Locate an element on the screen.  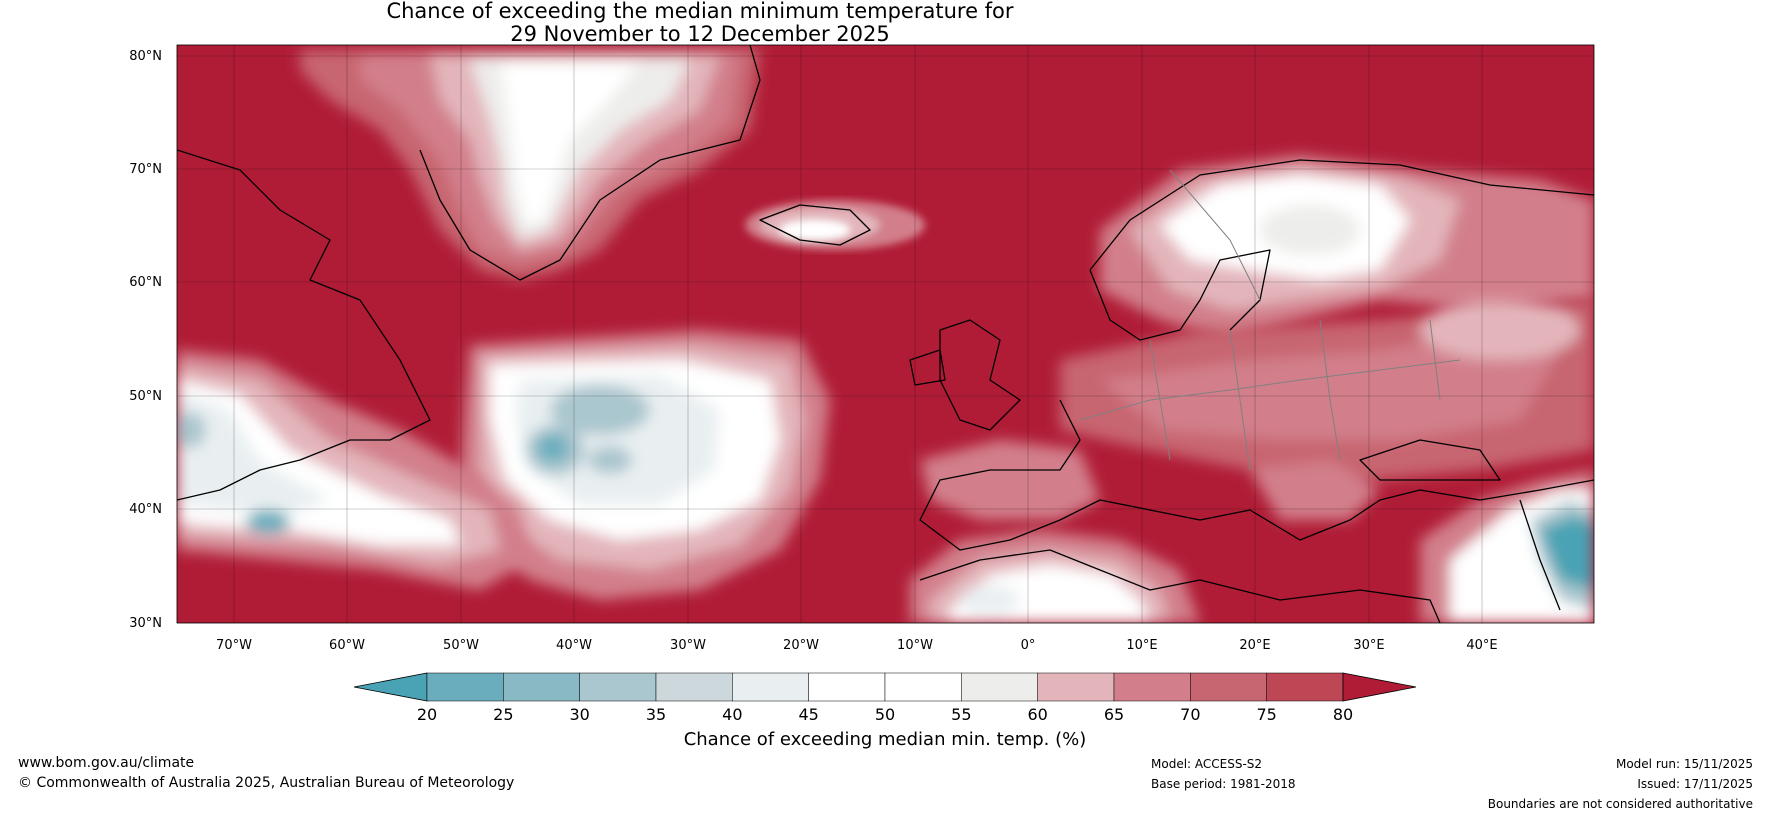
greenland-region is located at coordinates (530, 164).